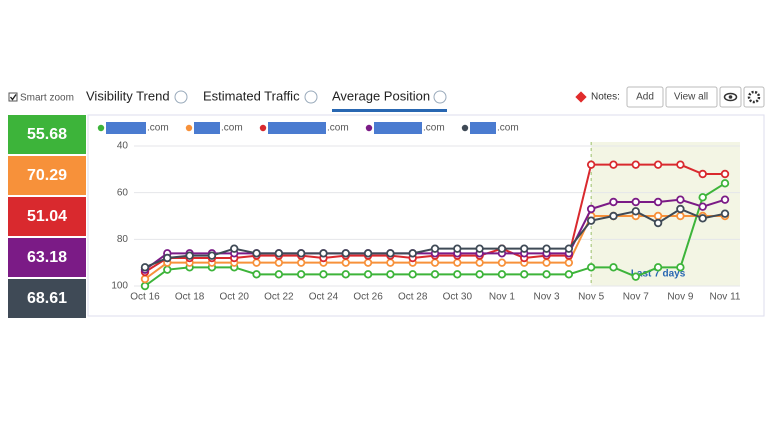 This screenshot has height=437, width=768. I want to click on eye-icon, so click(730, 97).